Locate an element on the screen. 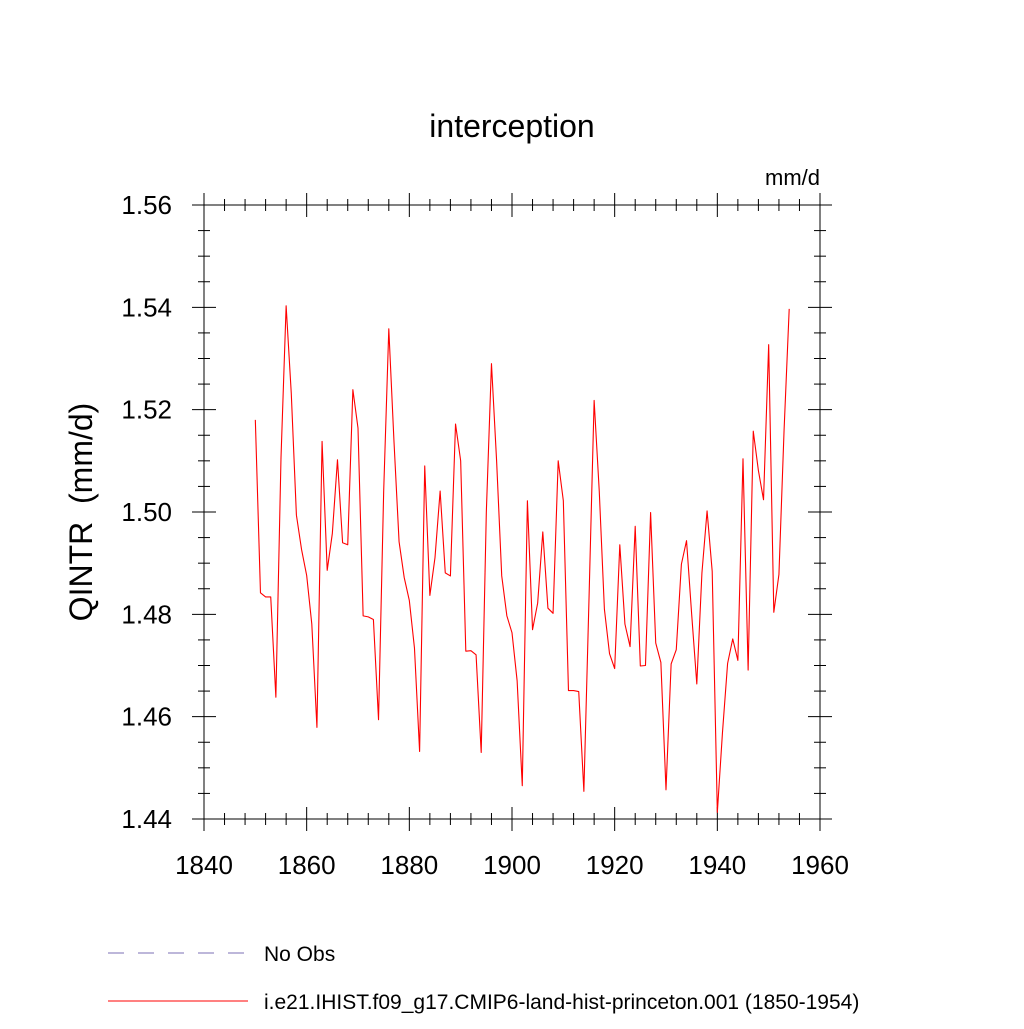 Image resolution: width=1024 pixels, height=1029 pixels. chart-title: interception is located at coordinates (511, 126).